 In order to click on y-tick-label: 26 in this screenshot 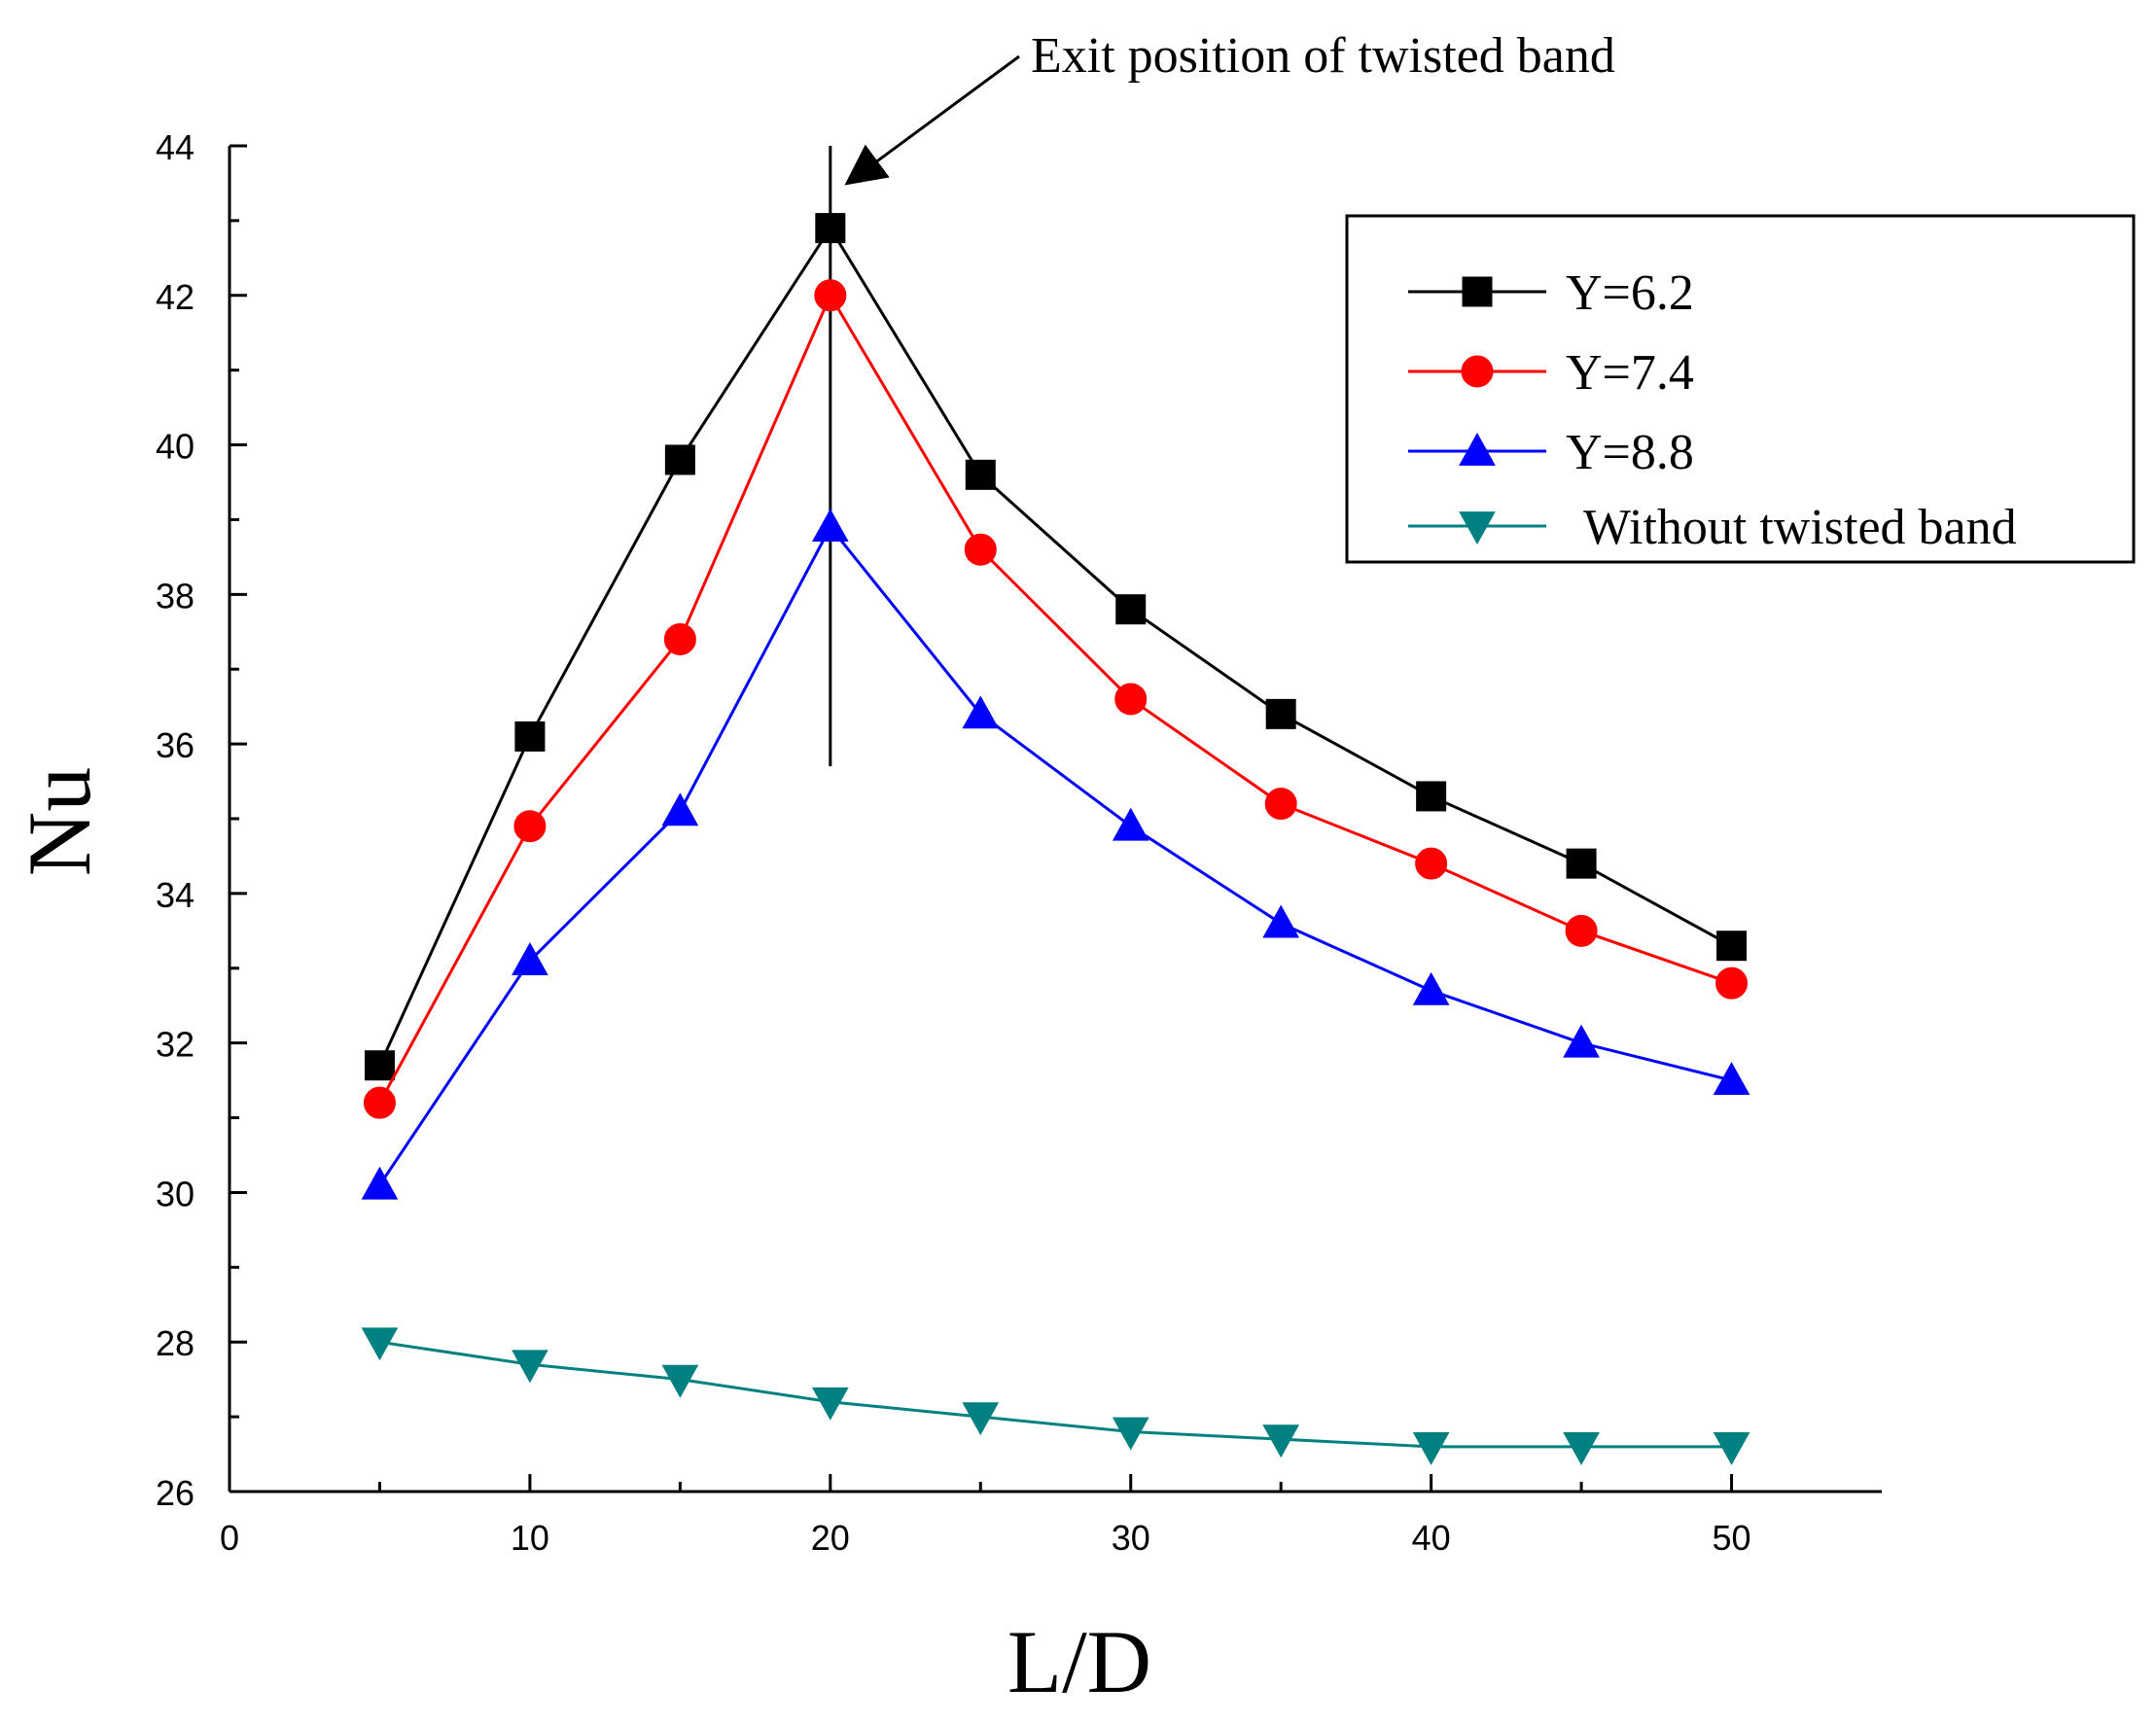, I will do `click(175, 1493)`.